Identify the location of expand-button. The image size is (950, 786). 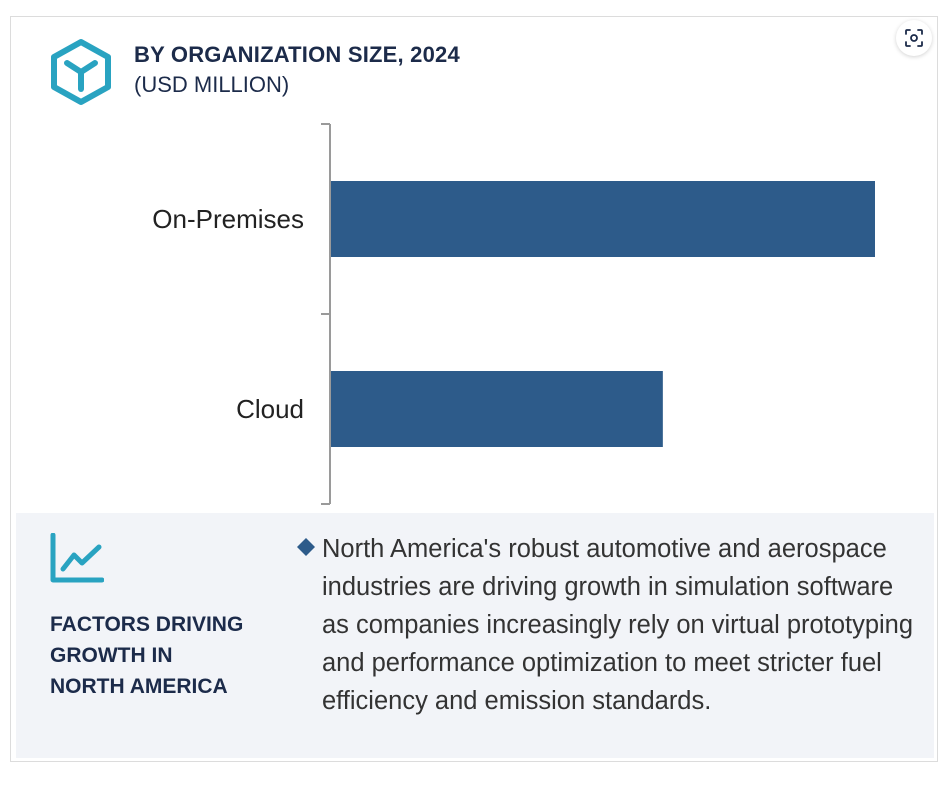
(914, 38).